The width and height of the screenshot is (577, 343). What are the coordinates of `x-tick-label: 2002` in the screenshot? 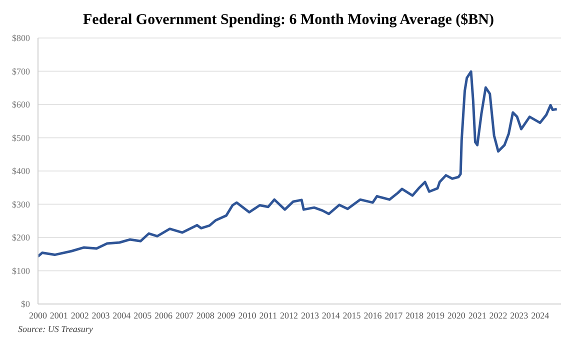 It's located at (79, 315).